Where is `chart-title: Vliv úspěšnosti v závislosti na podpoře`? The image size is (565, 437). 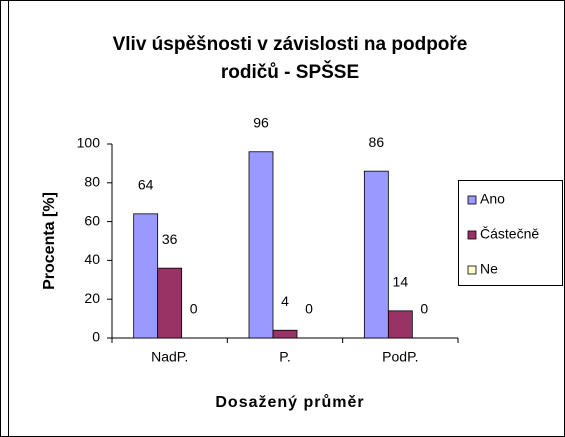 chart-title: Vliv úspěšnosti v závislosti na podpoře is located at coordinates (290, 44).